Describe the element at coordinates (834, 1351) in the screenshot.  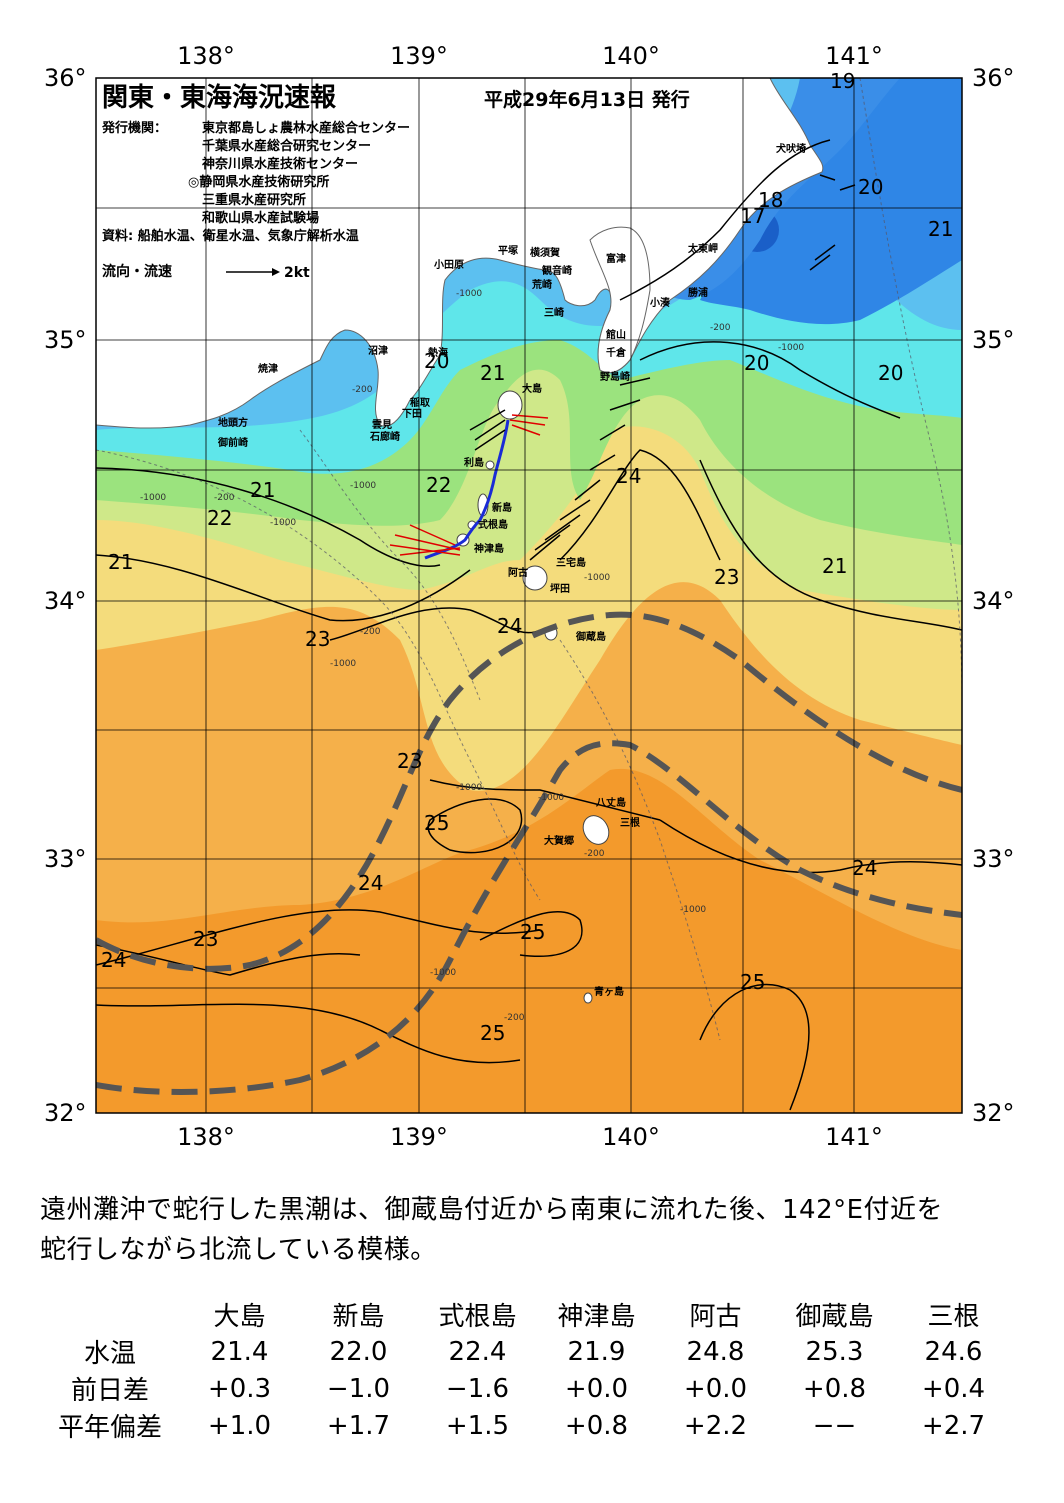
I see `temp-value: 25.3` at that location.